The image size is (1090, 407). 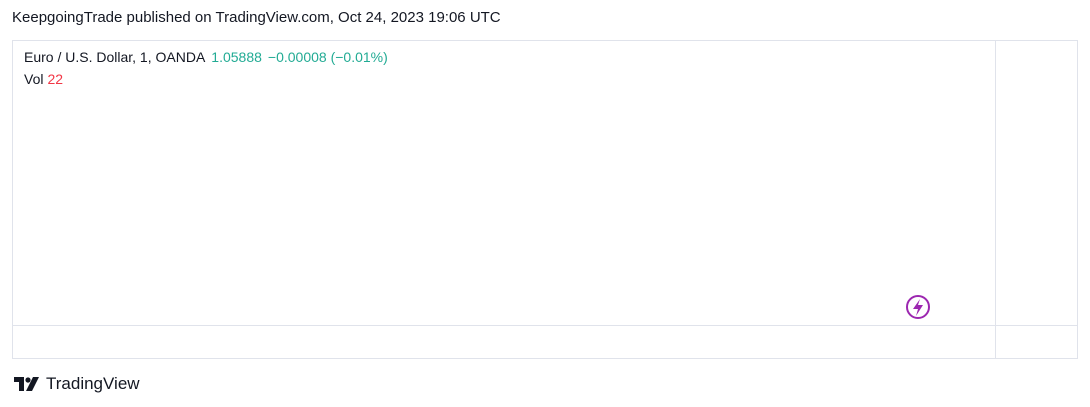 What do you see at coordinates (93, 383) in the screenshot?
I see `brand-name: TradingView` at bounding box center [93, 383].